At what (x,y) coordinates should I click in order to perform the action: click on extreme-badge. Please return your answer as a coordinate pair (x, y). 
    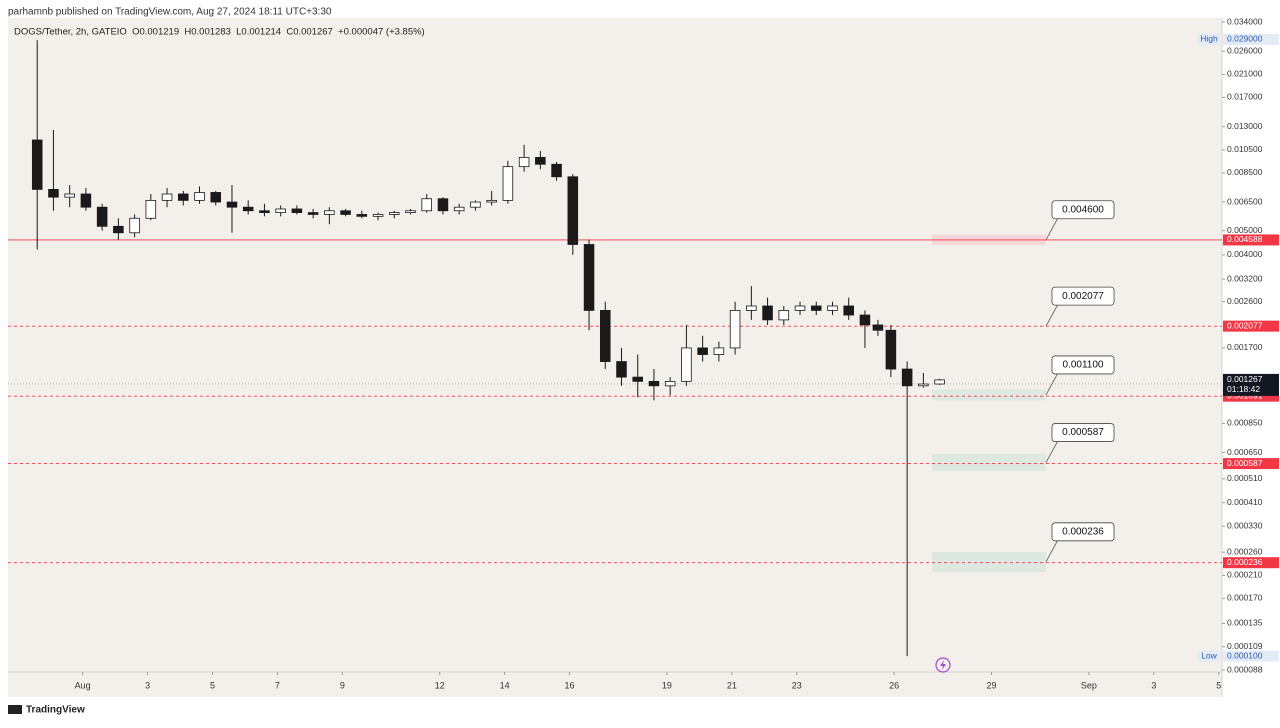
    Looking at the image, I should click on (1251, 39).